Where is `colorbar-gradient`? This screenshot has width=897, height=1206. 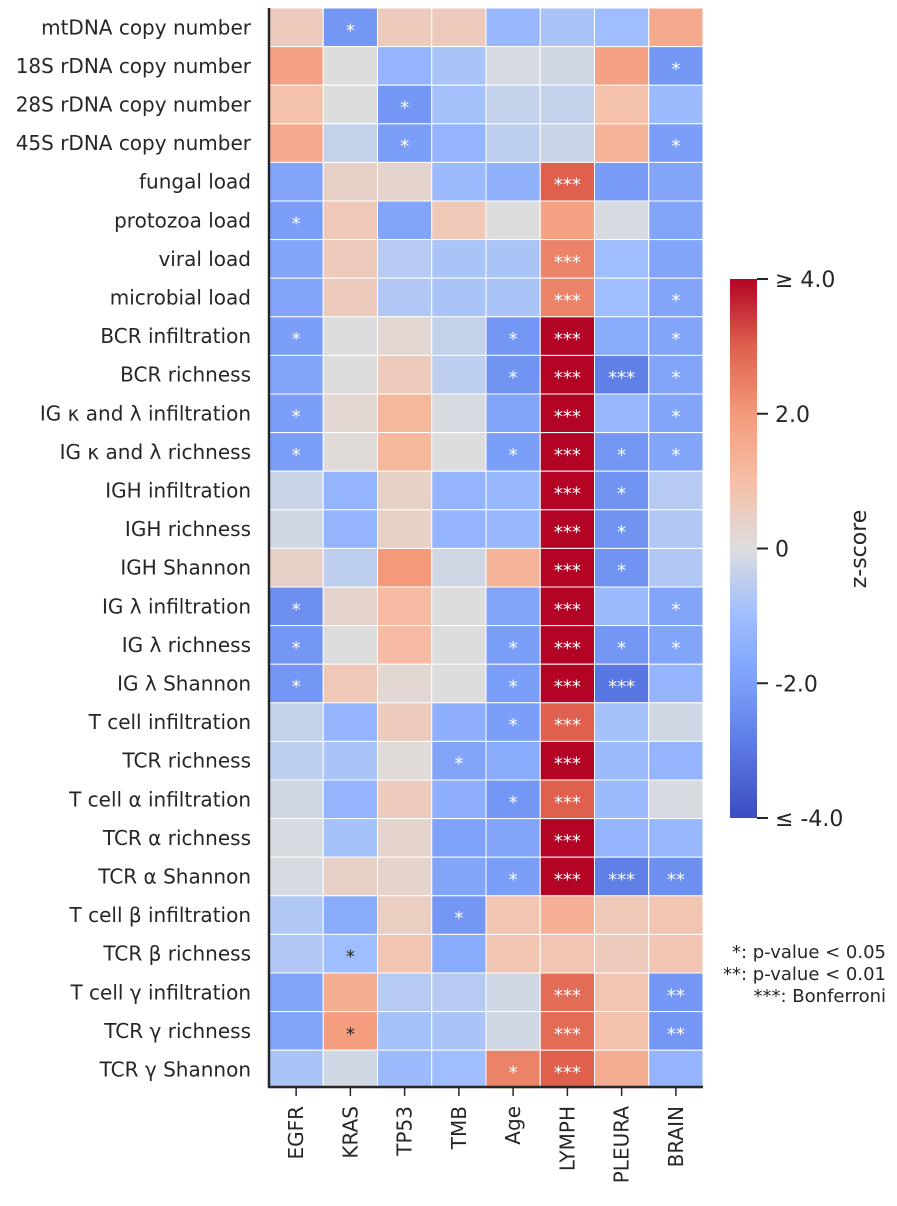
colorbar-gradient is located at coordinates (743, 548).